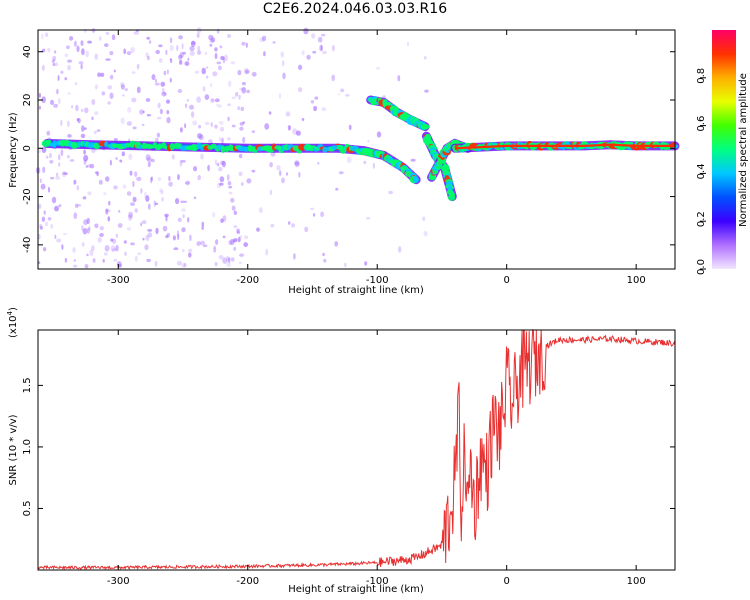  Describe the element at coordinates (27, 385) in the screenshot. I see `y-tick-label: 1.5` at that location.